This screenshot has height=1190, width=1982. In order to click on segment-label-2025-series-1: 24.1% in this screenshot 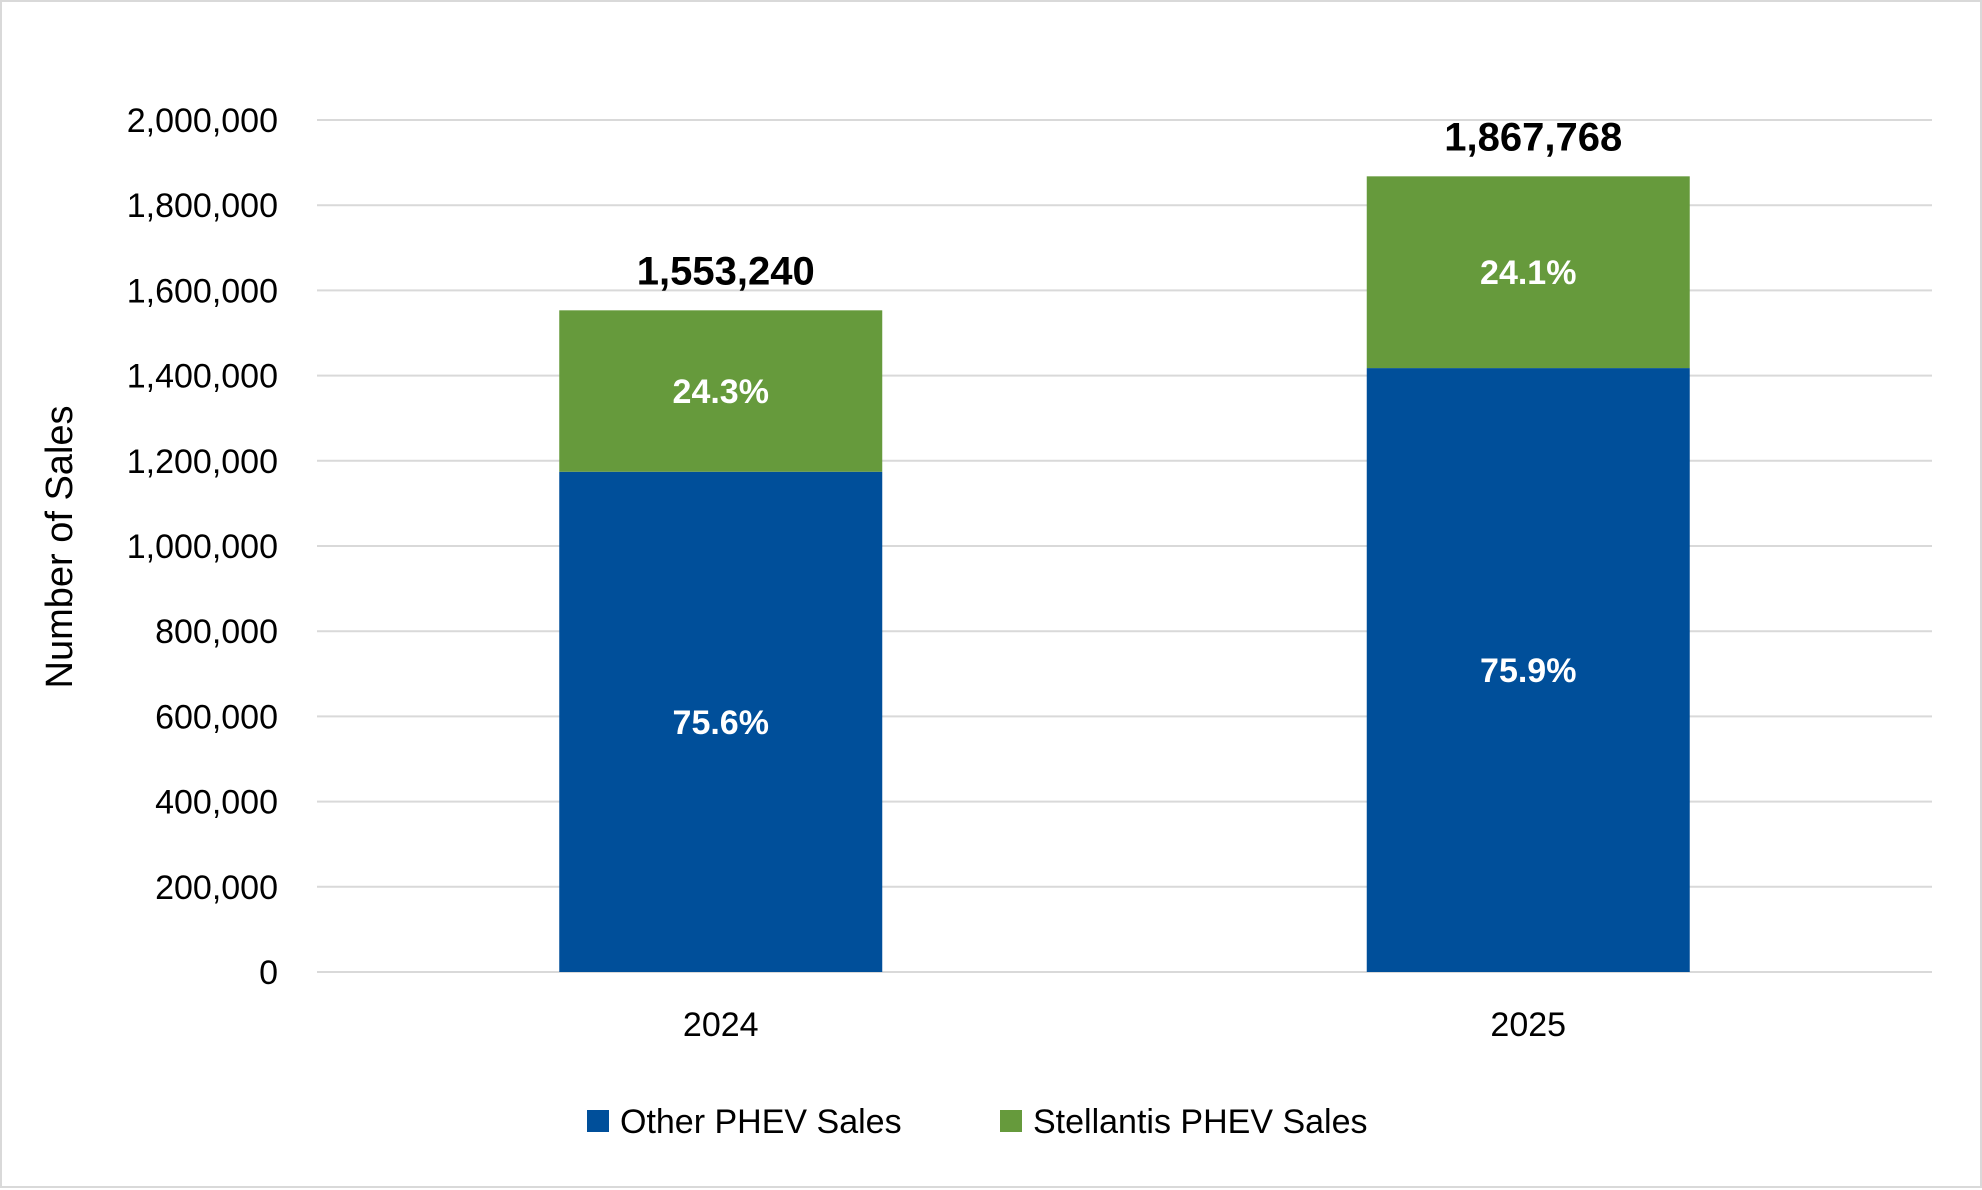, I will do `click(1528, 273)`.